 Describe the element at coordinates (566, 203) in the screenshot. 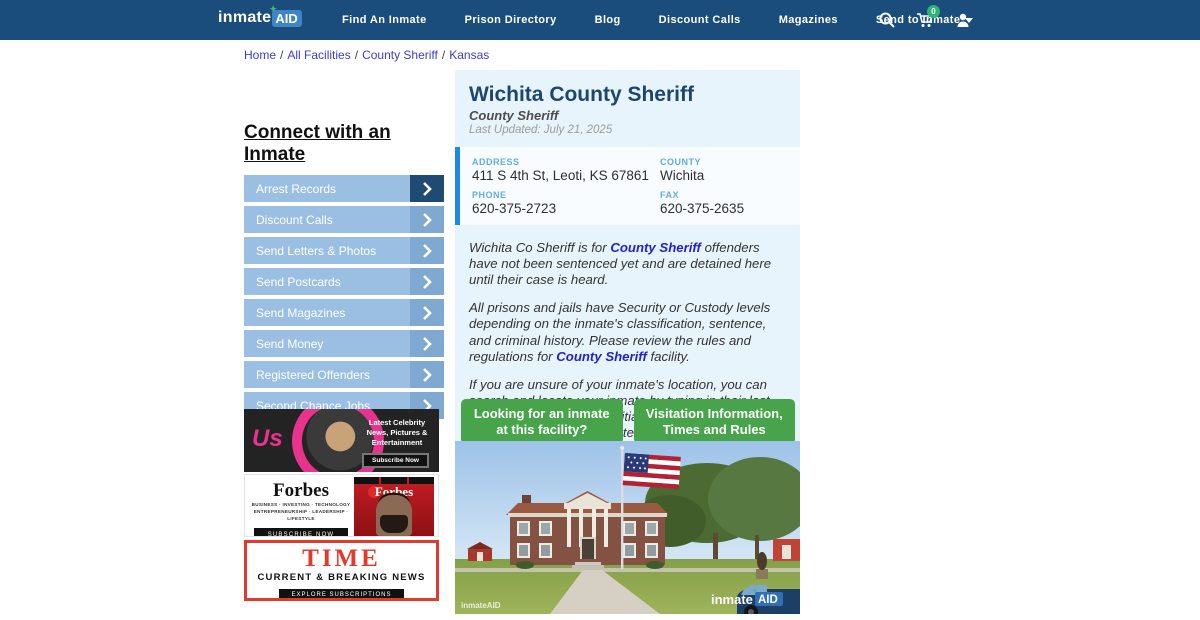

I see `phone-field: PHONE 620-375-2723` at that location.